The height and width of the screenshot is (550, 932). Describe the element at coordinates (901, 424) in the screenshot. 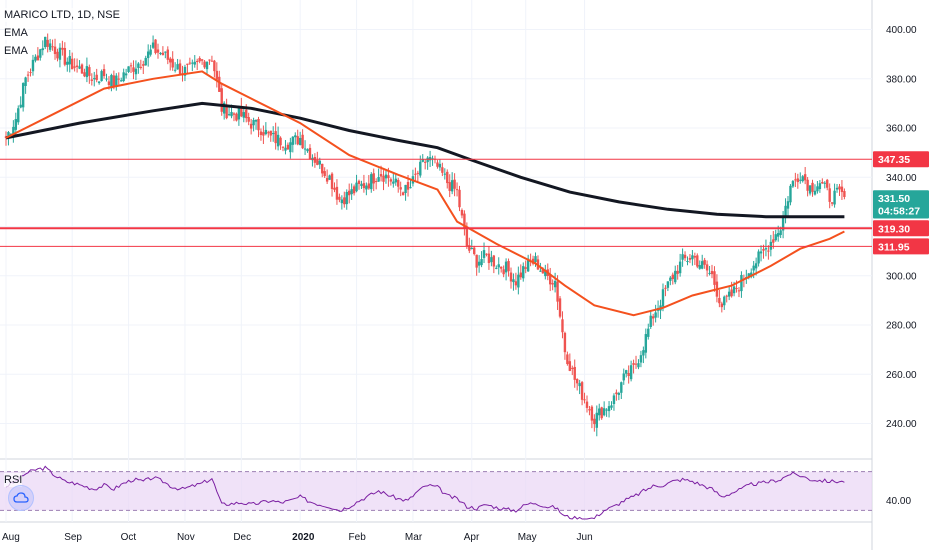

I see `price-tick-label: 240.00` at that location.